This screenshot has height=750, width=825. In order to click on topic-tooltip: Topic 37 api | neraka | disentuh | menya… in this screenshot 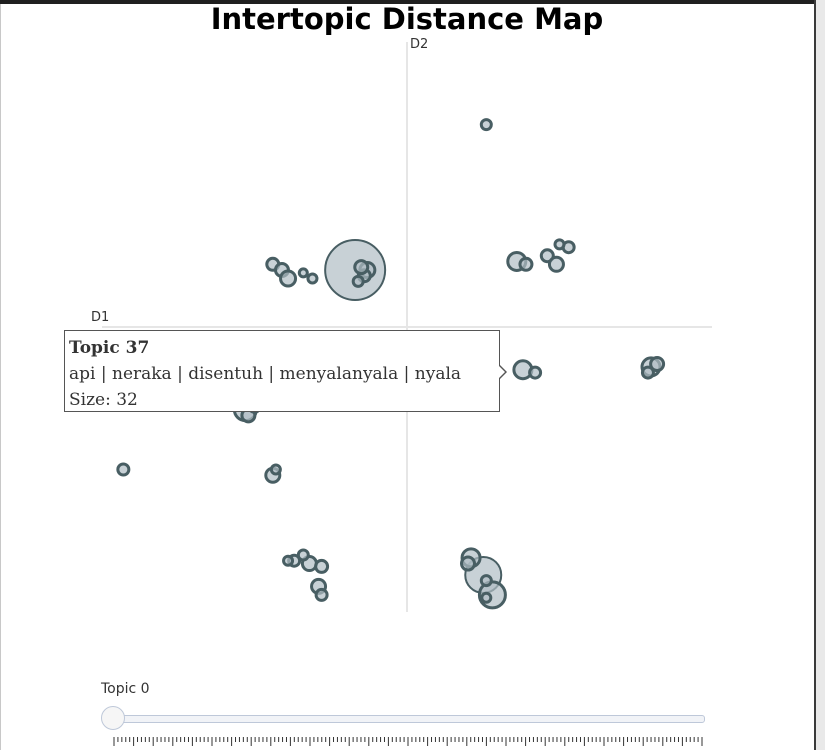, I will do `click(282, 371)`.